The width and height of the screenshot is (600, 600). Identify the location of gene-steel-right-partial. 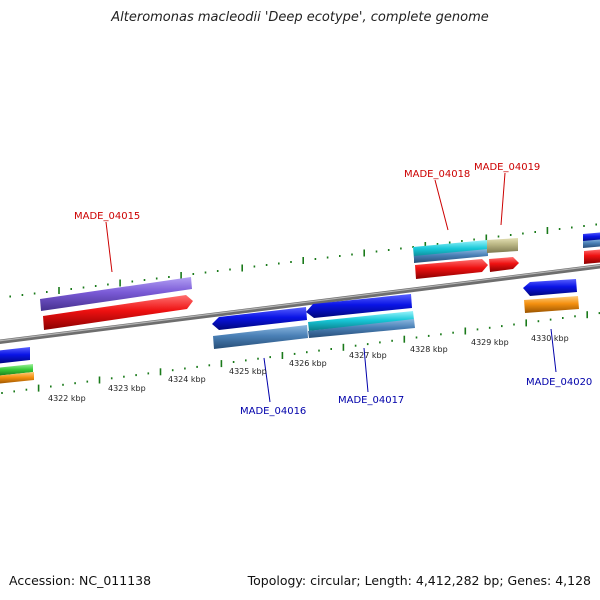
(591, 243).